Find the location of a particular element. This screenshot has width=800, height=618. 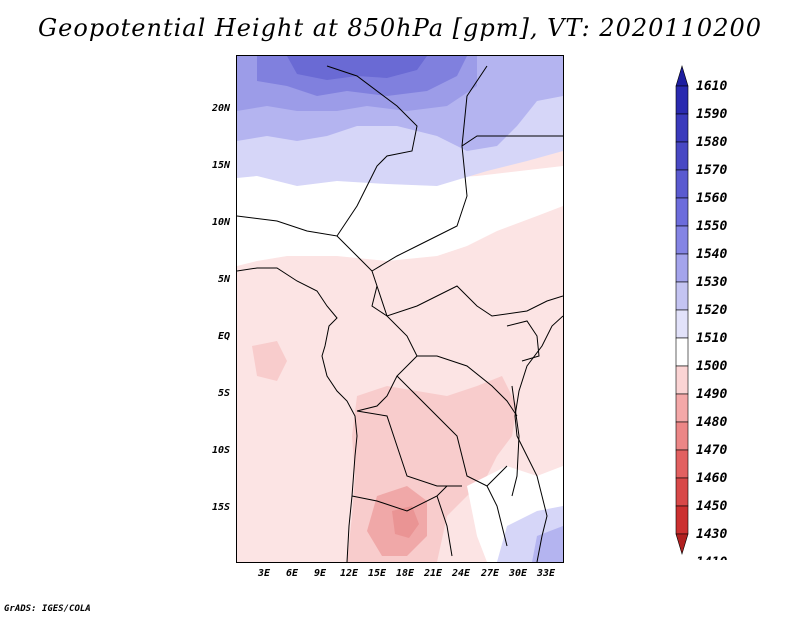

colorbar-label: 1580 is located at coordinates (711, 142).